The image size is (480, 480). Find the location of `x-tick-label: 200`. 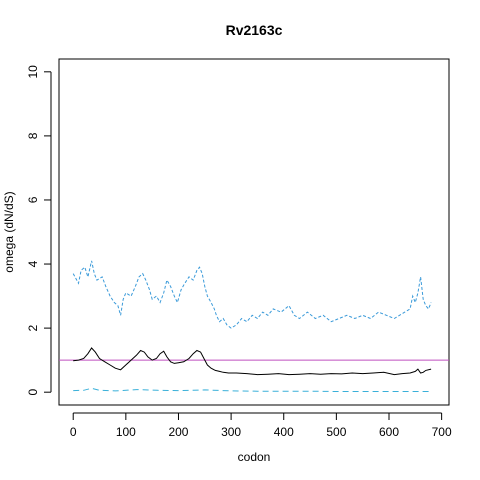

x-tick-label: 200 is located at coordinates (178, 432).